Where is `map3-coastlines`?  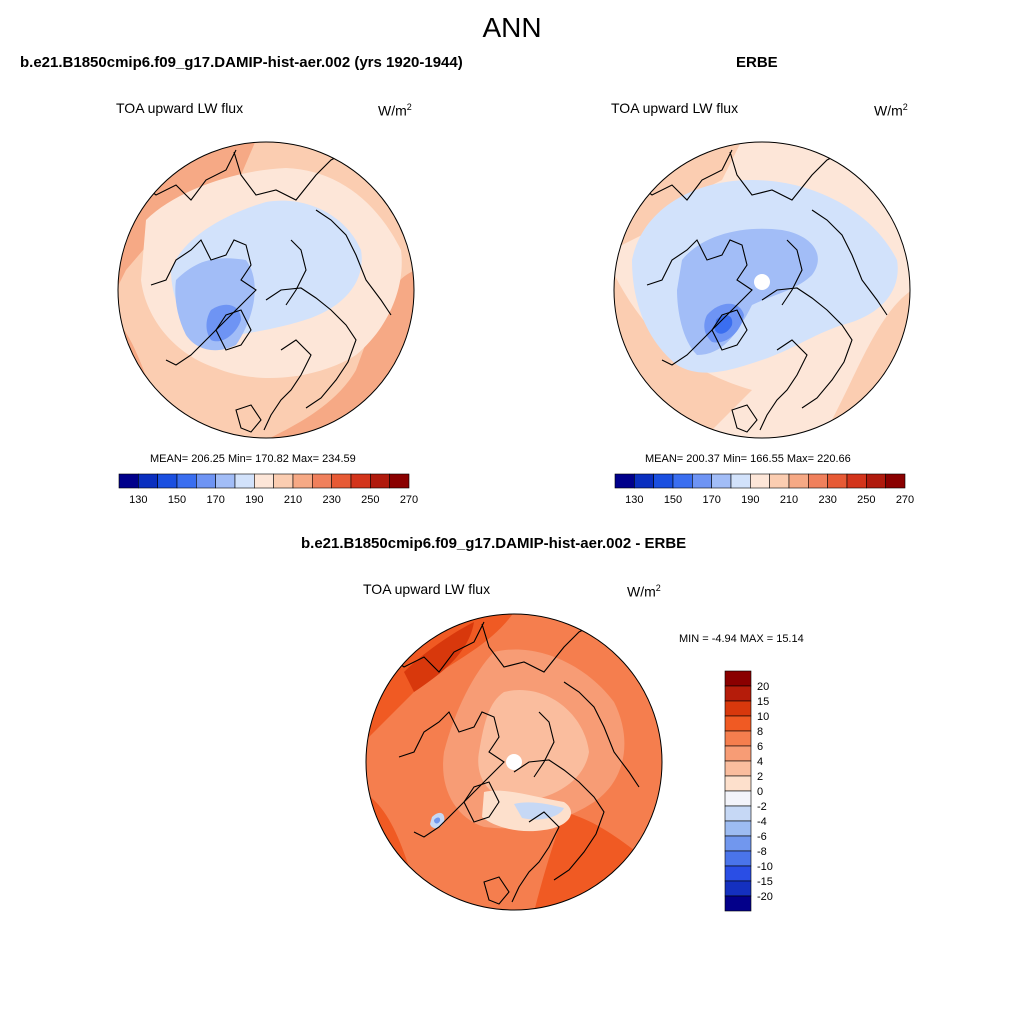 map3-coastlines is located at coordinates (511, 763).